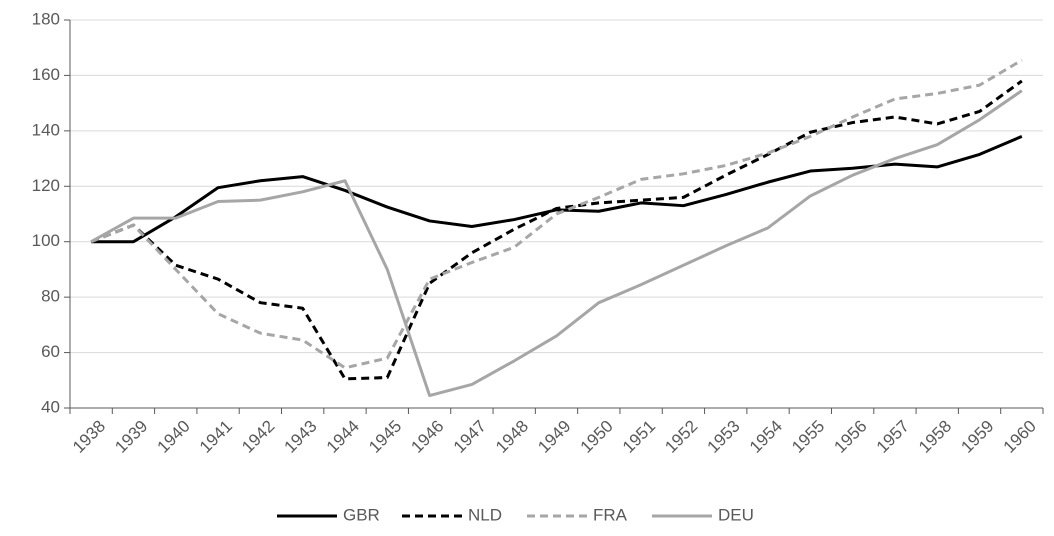  What do you see at coordinates (46, 74) in the screenshot?
I see `y-tick-label: 160` at bounding box center [46, 74].